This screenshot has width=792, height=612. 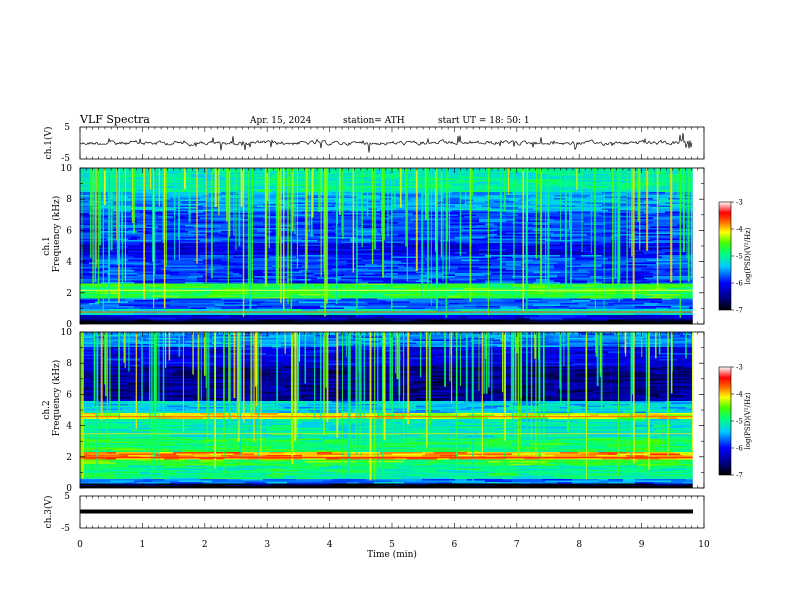 I want to click on ch3-wave-ylabel: ch.3(V), so click(x=48, y=512).